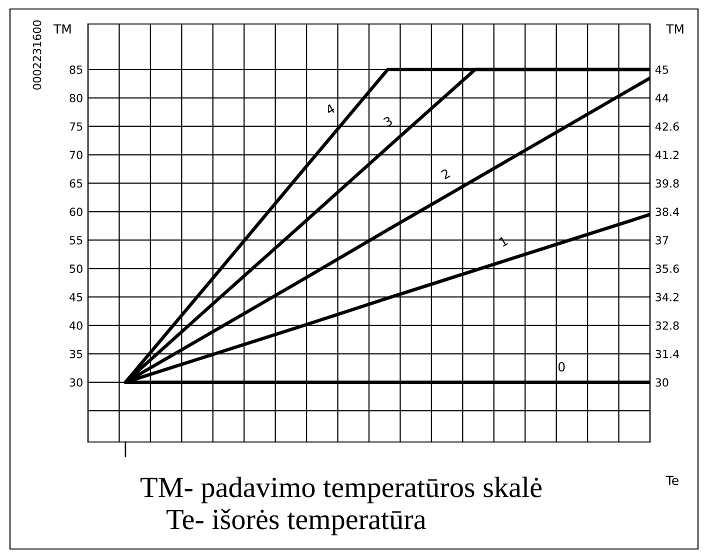  Describe the element at coordinates (341, 490) in the screenshot. I see `text: TM- padavimo temperatūros skalė` at that location.